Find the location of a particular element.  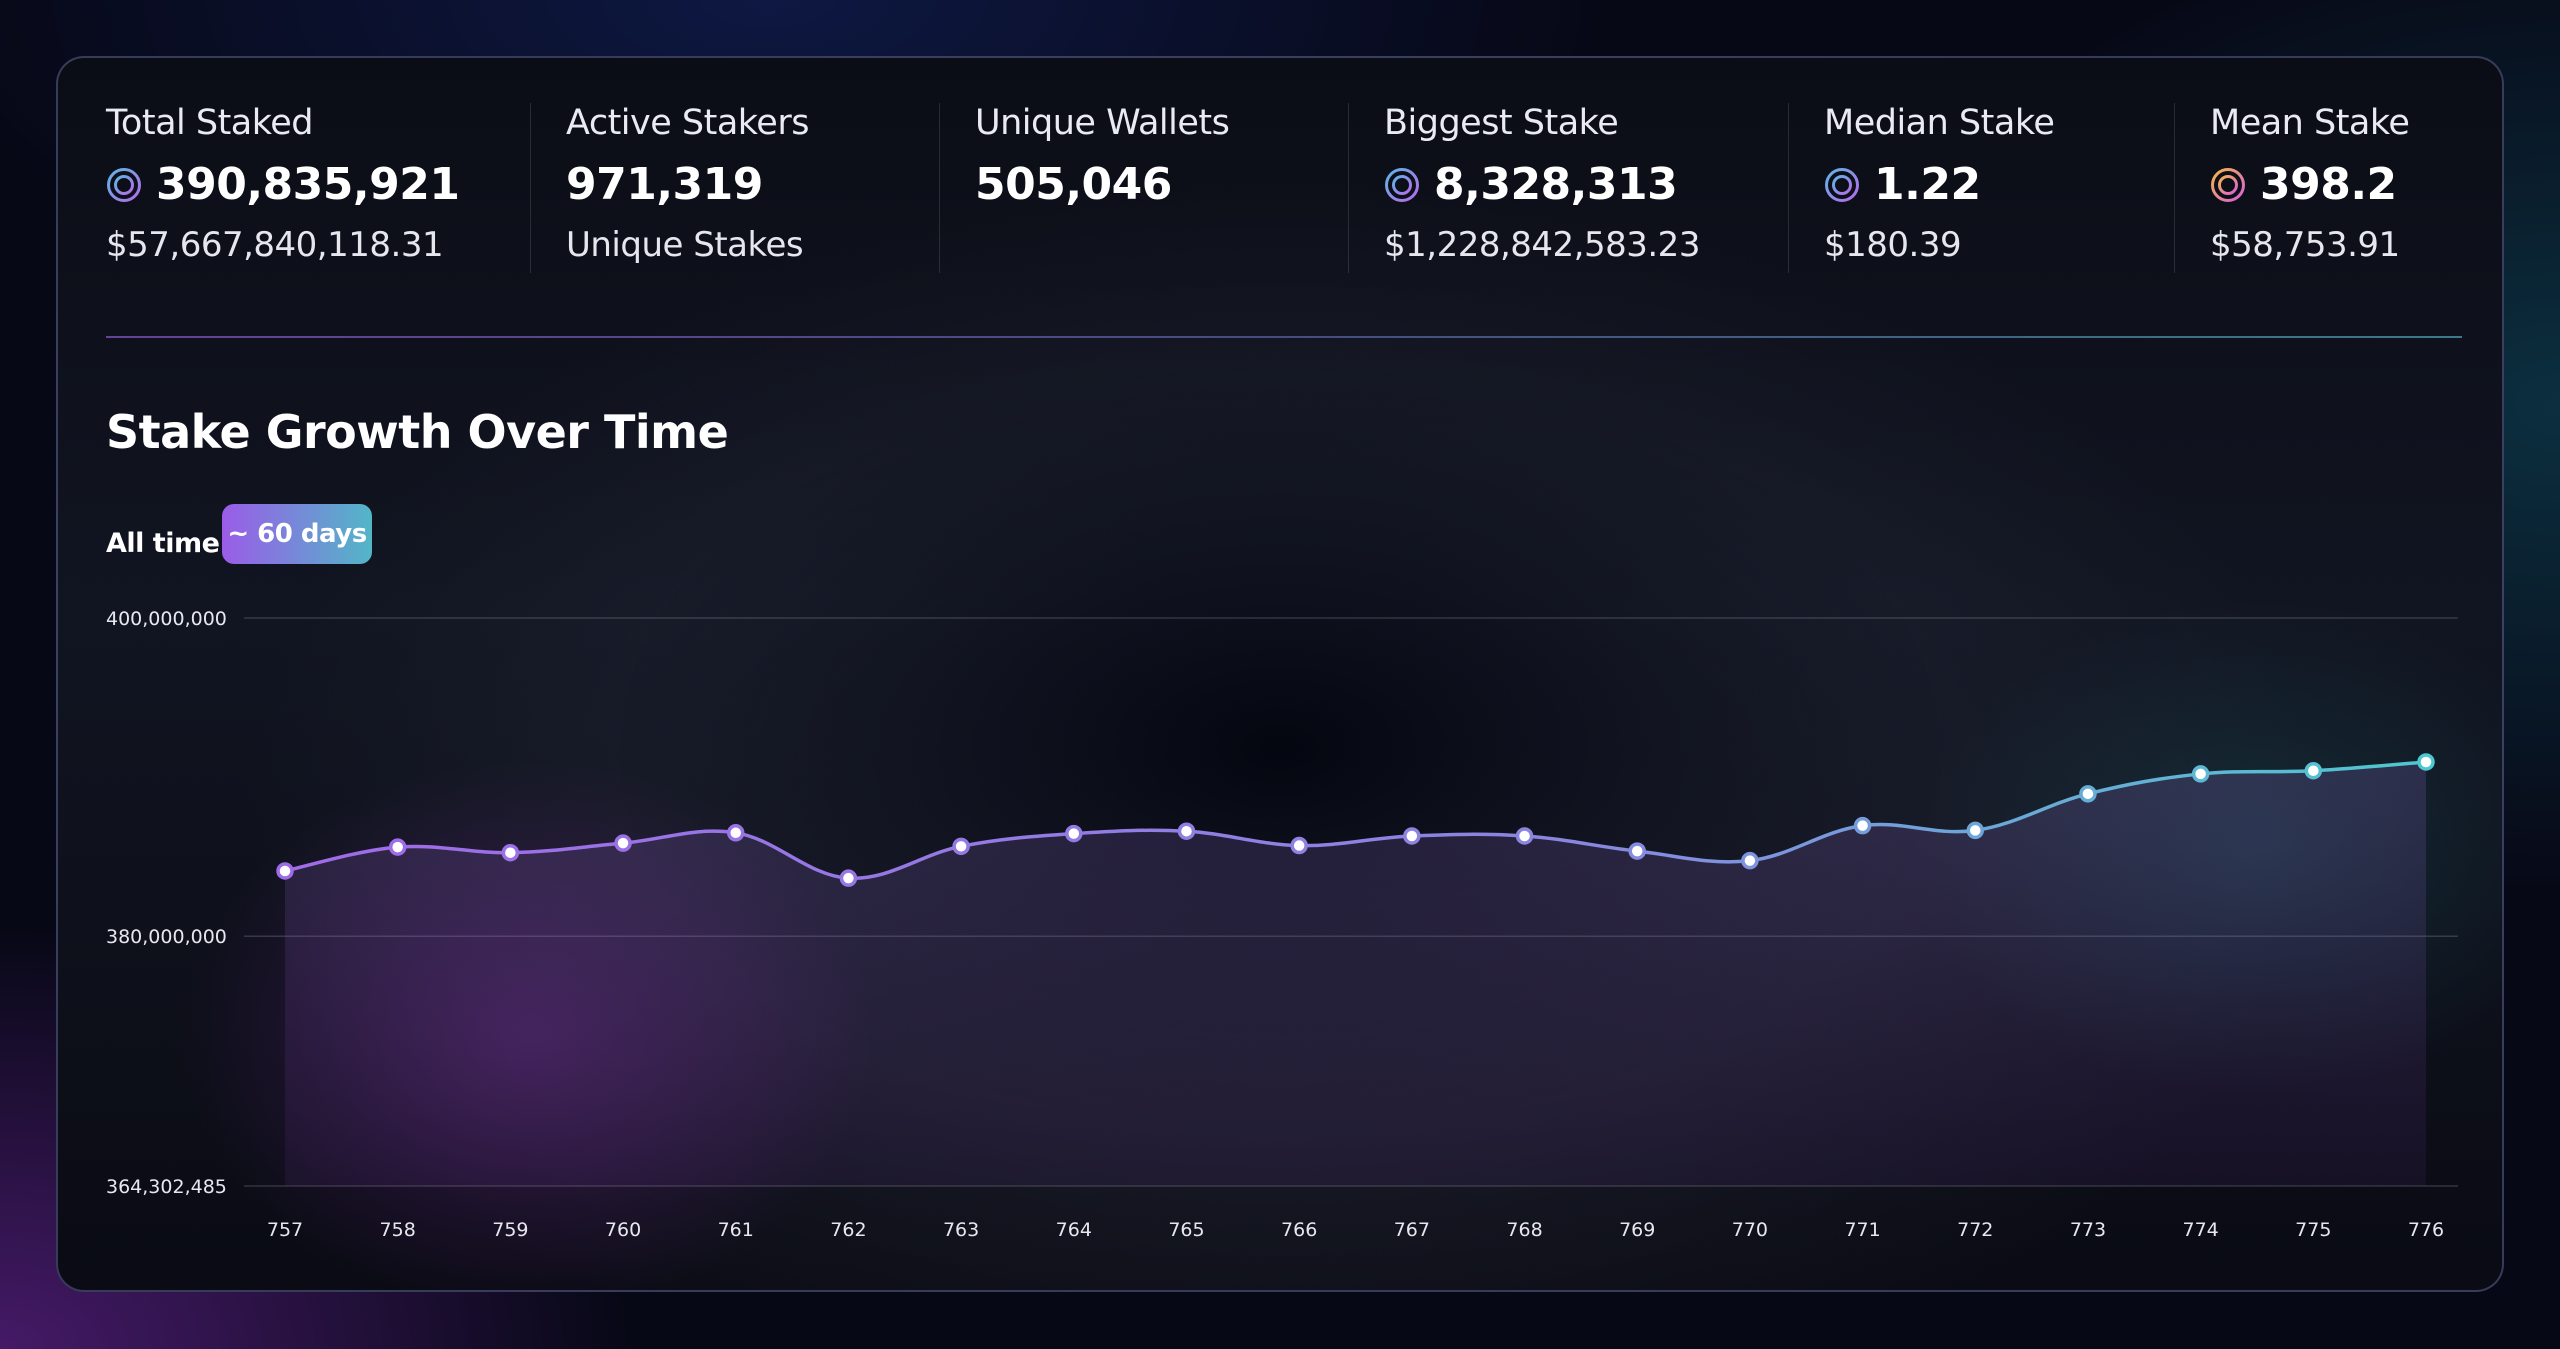

series-line is located at coordinates (1355, 820).